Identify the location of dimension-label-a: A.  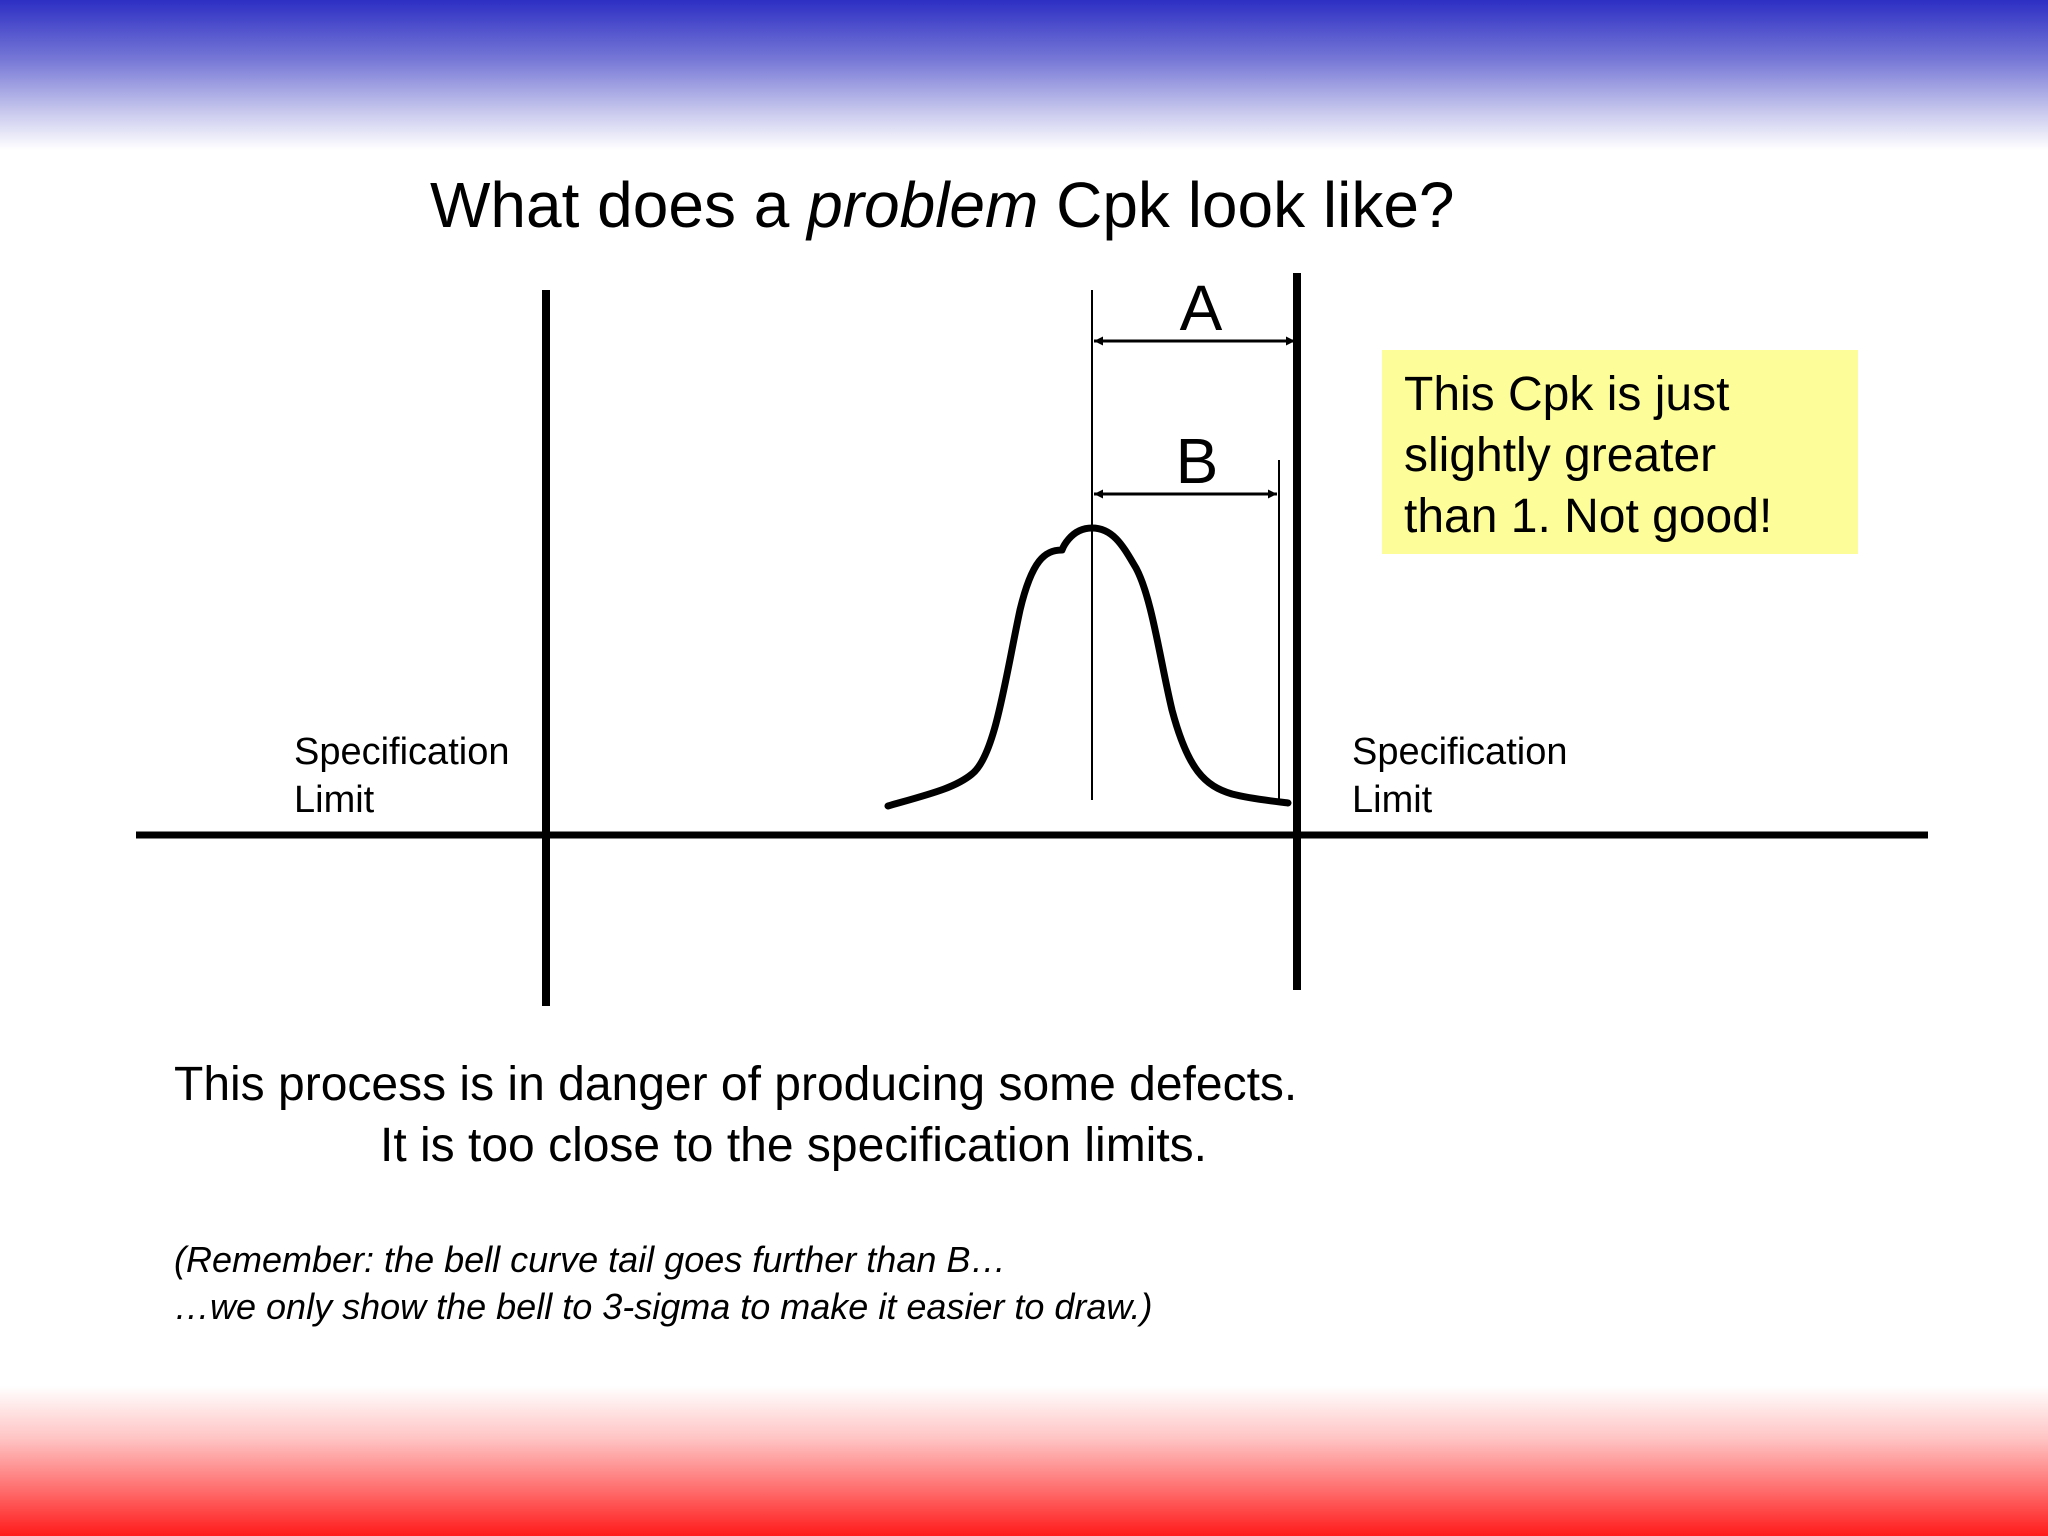
(1201, 308).